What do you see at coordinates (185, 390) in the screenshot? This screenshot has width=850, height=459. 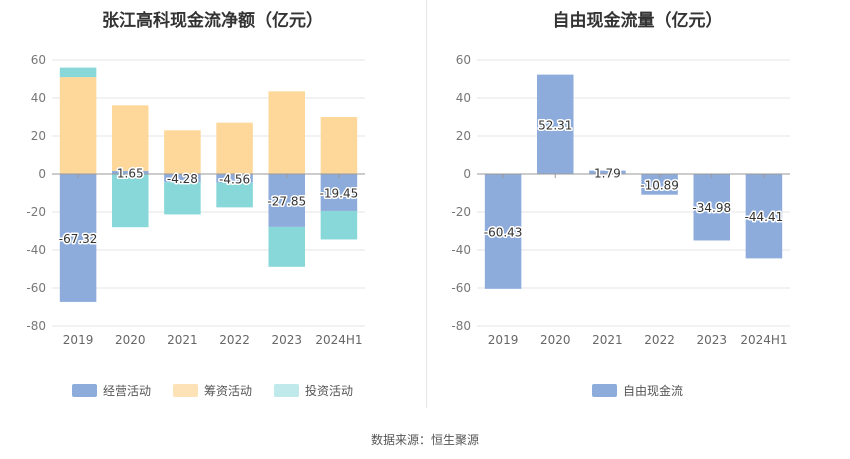 I see `legend-swatch-financing` at bounding box center [185, 390].